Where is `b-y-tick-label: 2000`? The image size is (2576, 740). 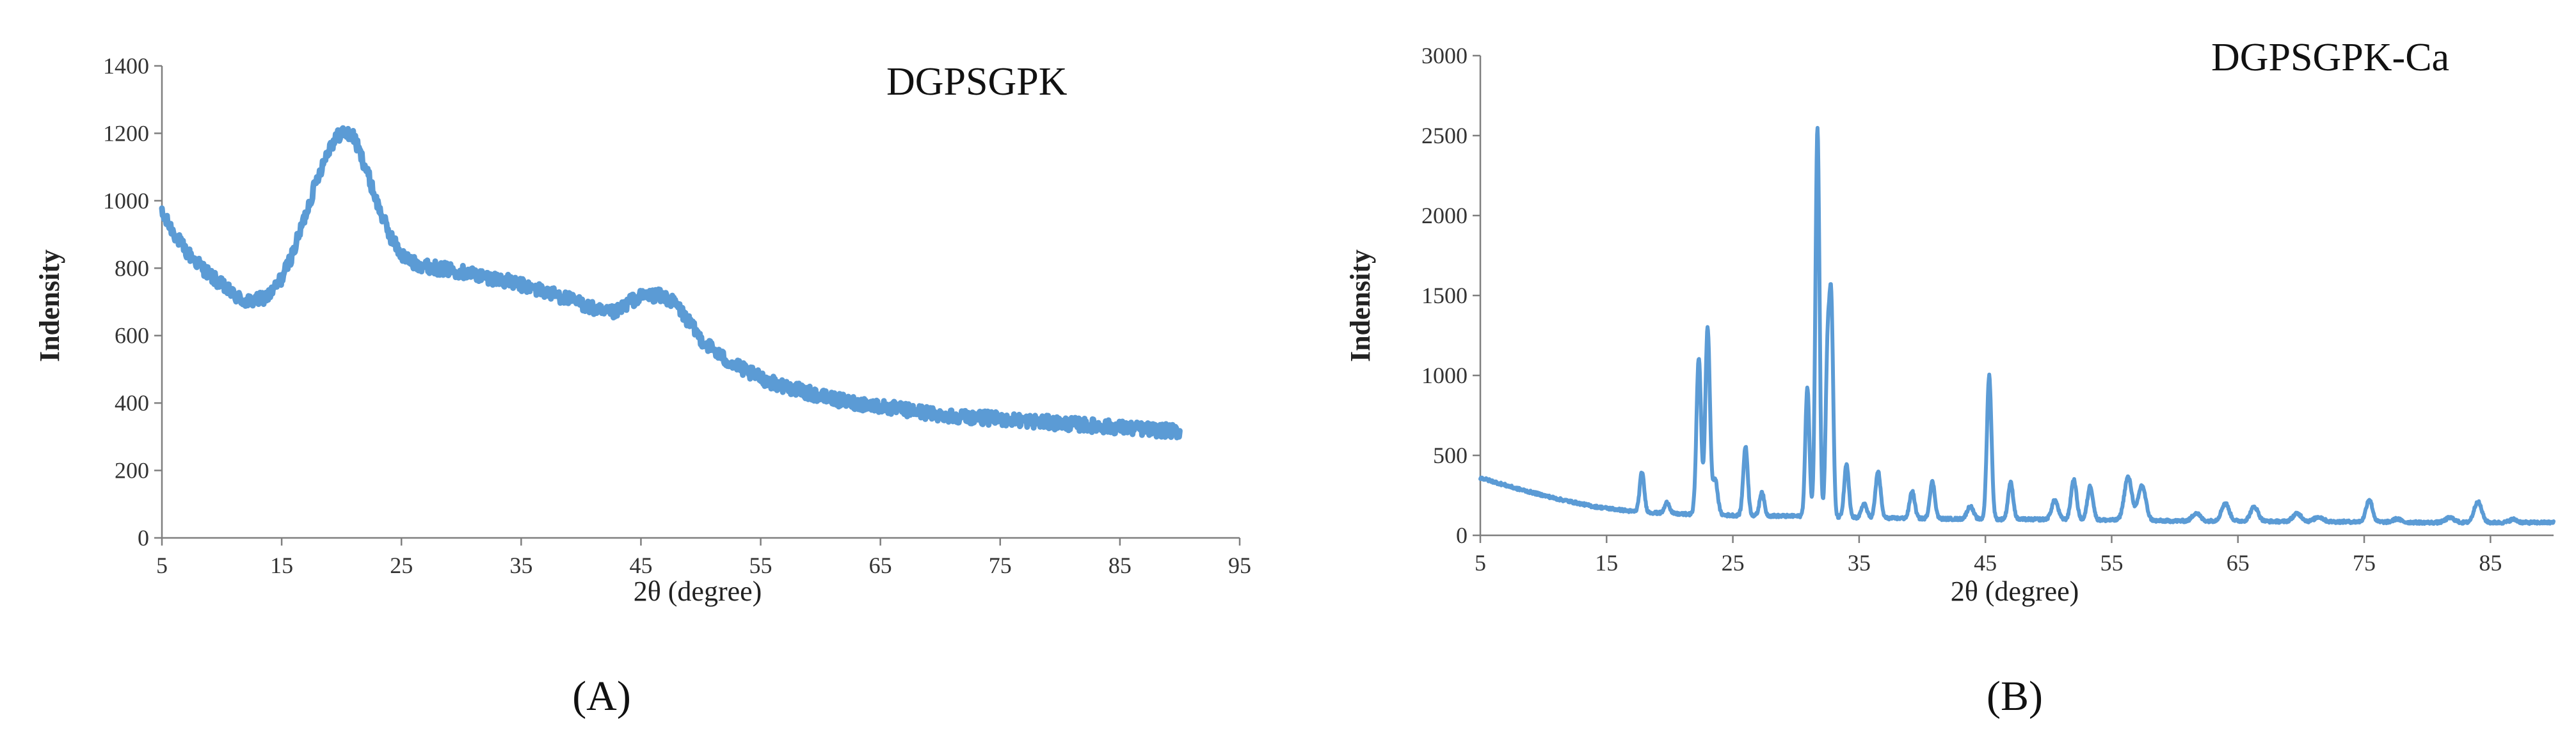 b-y-tick-label: 2000 is located at coordinates (1444, 215).